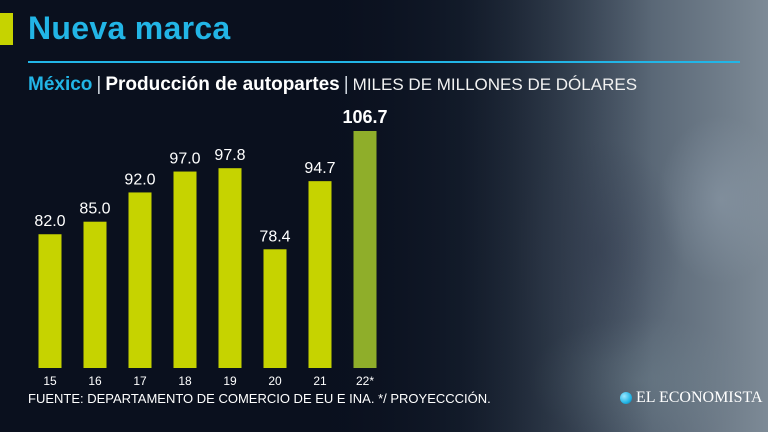 Image resolution: width=768 pixels, height=432 pixels. Describe the element at coordinates (185, 381) in the screenshot. I see `x-tick-label-18: 18` at that location.